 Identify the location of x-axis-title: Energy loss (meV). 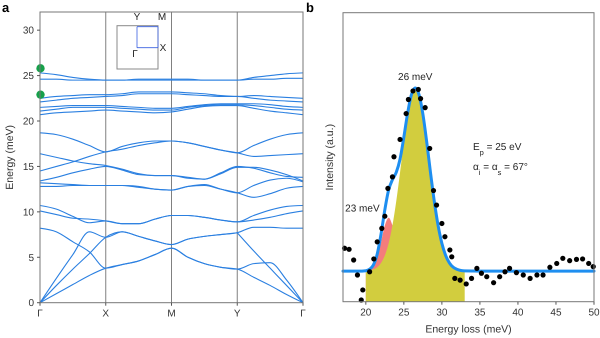
(468, 330).